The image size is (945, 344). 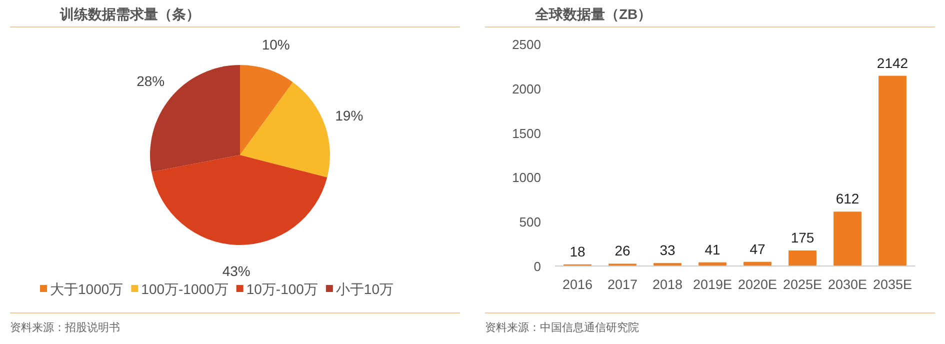 I want to click on text: 资料来源：招股说明书, so click(x=65, y=327).